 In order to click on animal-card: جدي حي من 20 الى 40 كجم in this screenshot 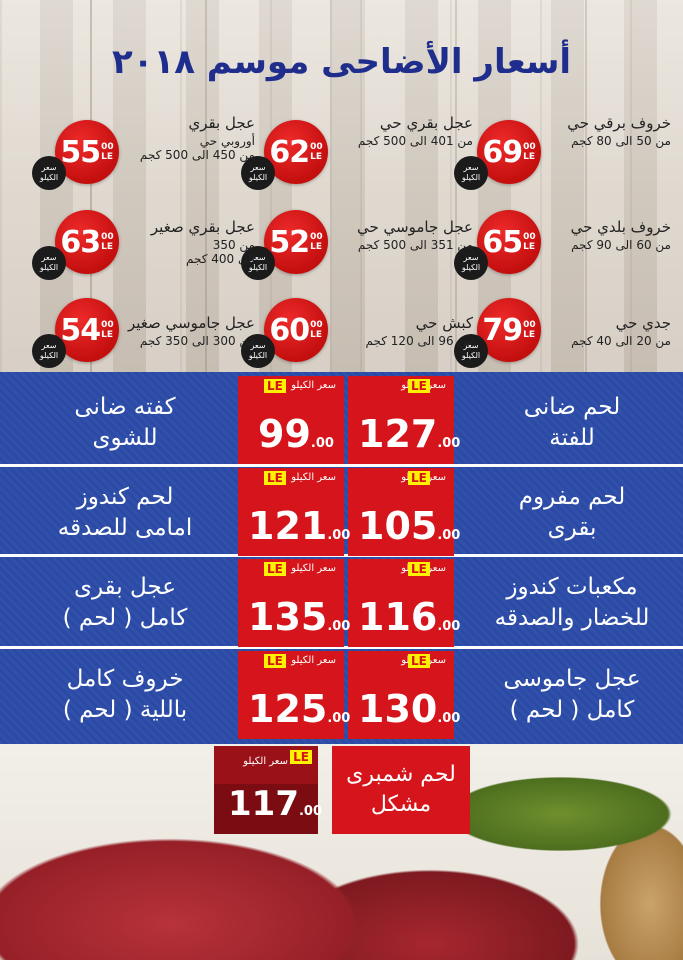, I will do `click(575, 344)`.